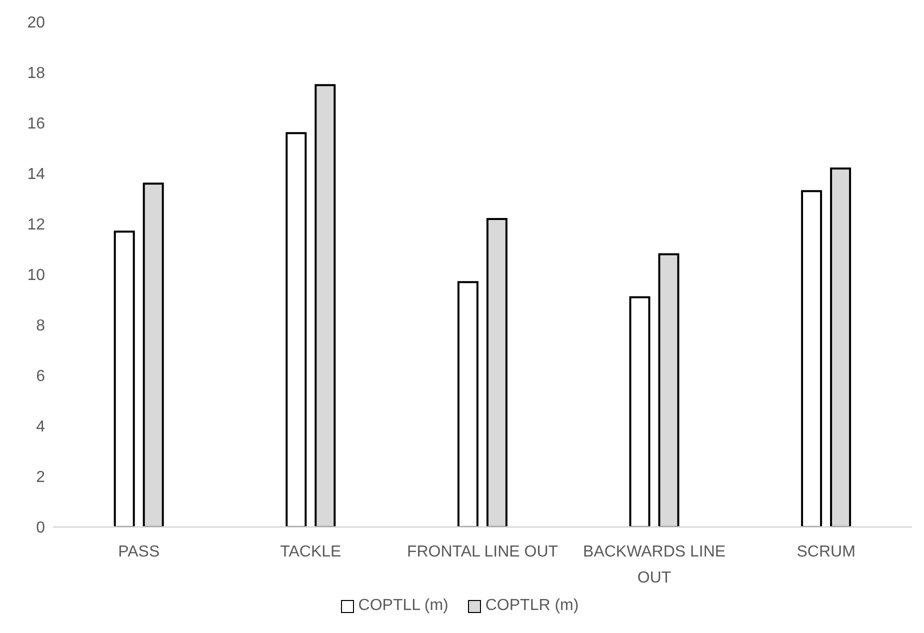  I want to click on x-tick-label: FRONTAL LINE OUT, so click(482, 551).